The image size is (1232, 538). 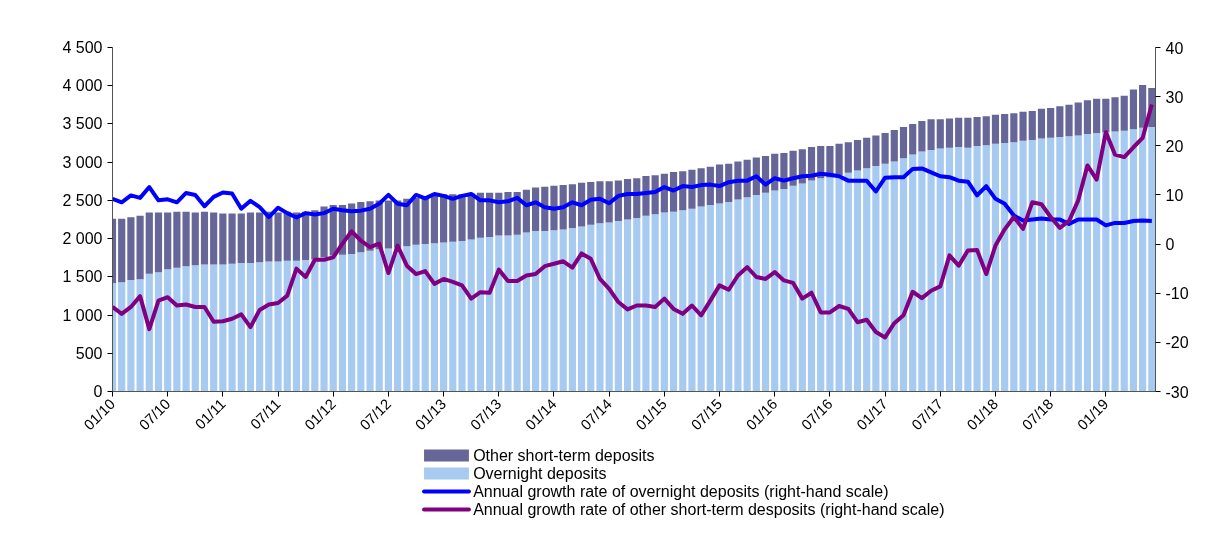 I want to click on y2-tick-label: -30, so click(x=1177, y=392).